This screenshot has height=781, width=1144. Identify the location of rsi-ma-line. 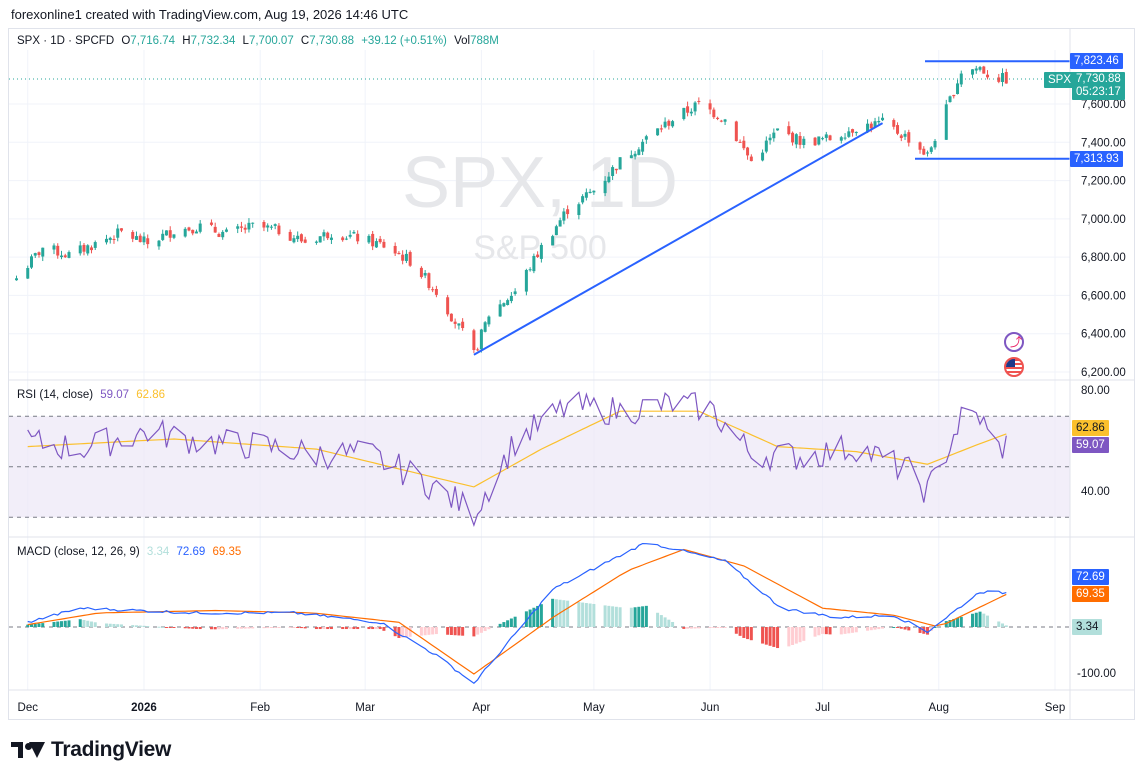
(517, 449).